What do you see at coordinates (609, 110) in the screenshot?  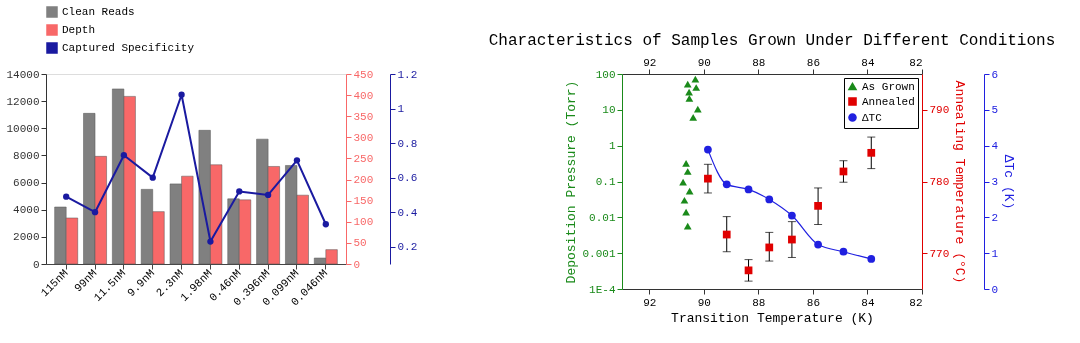 I see `y-tick-label: 10` at bounding box center [609, 110].